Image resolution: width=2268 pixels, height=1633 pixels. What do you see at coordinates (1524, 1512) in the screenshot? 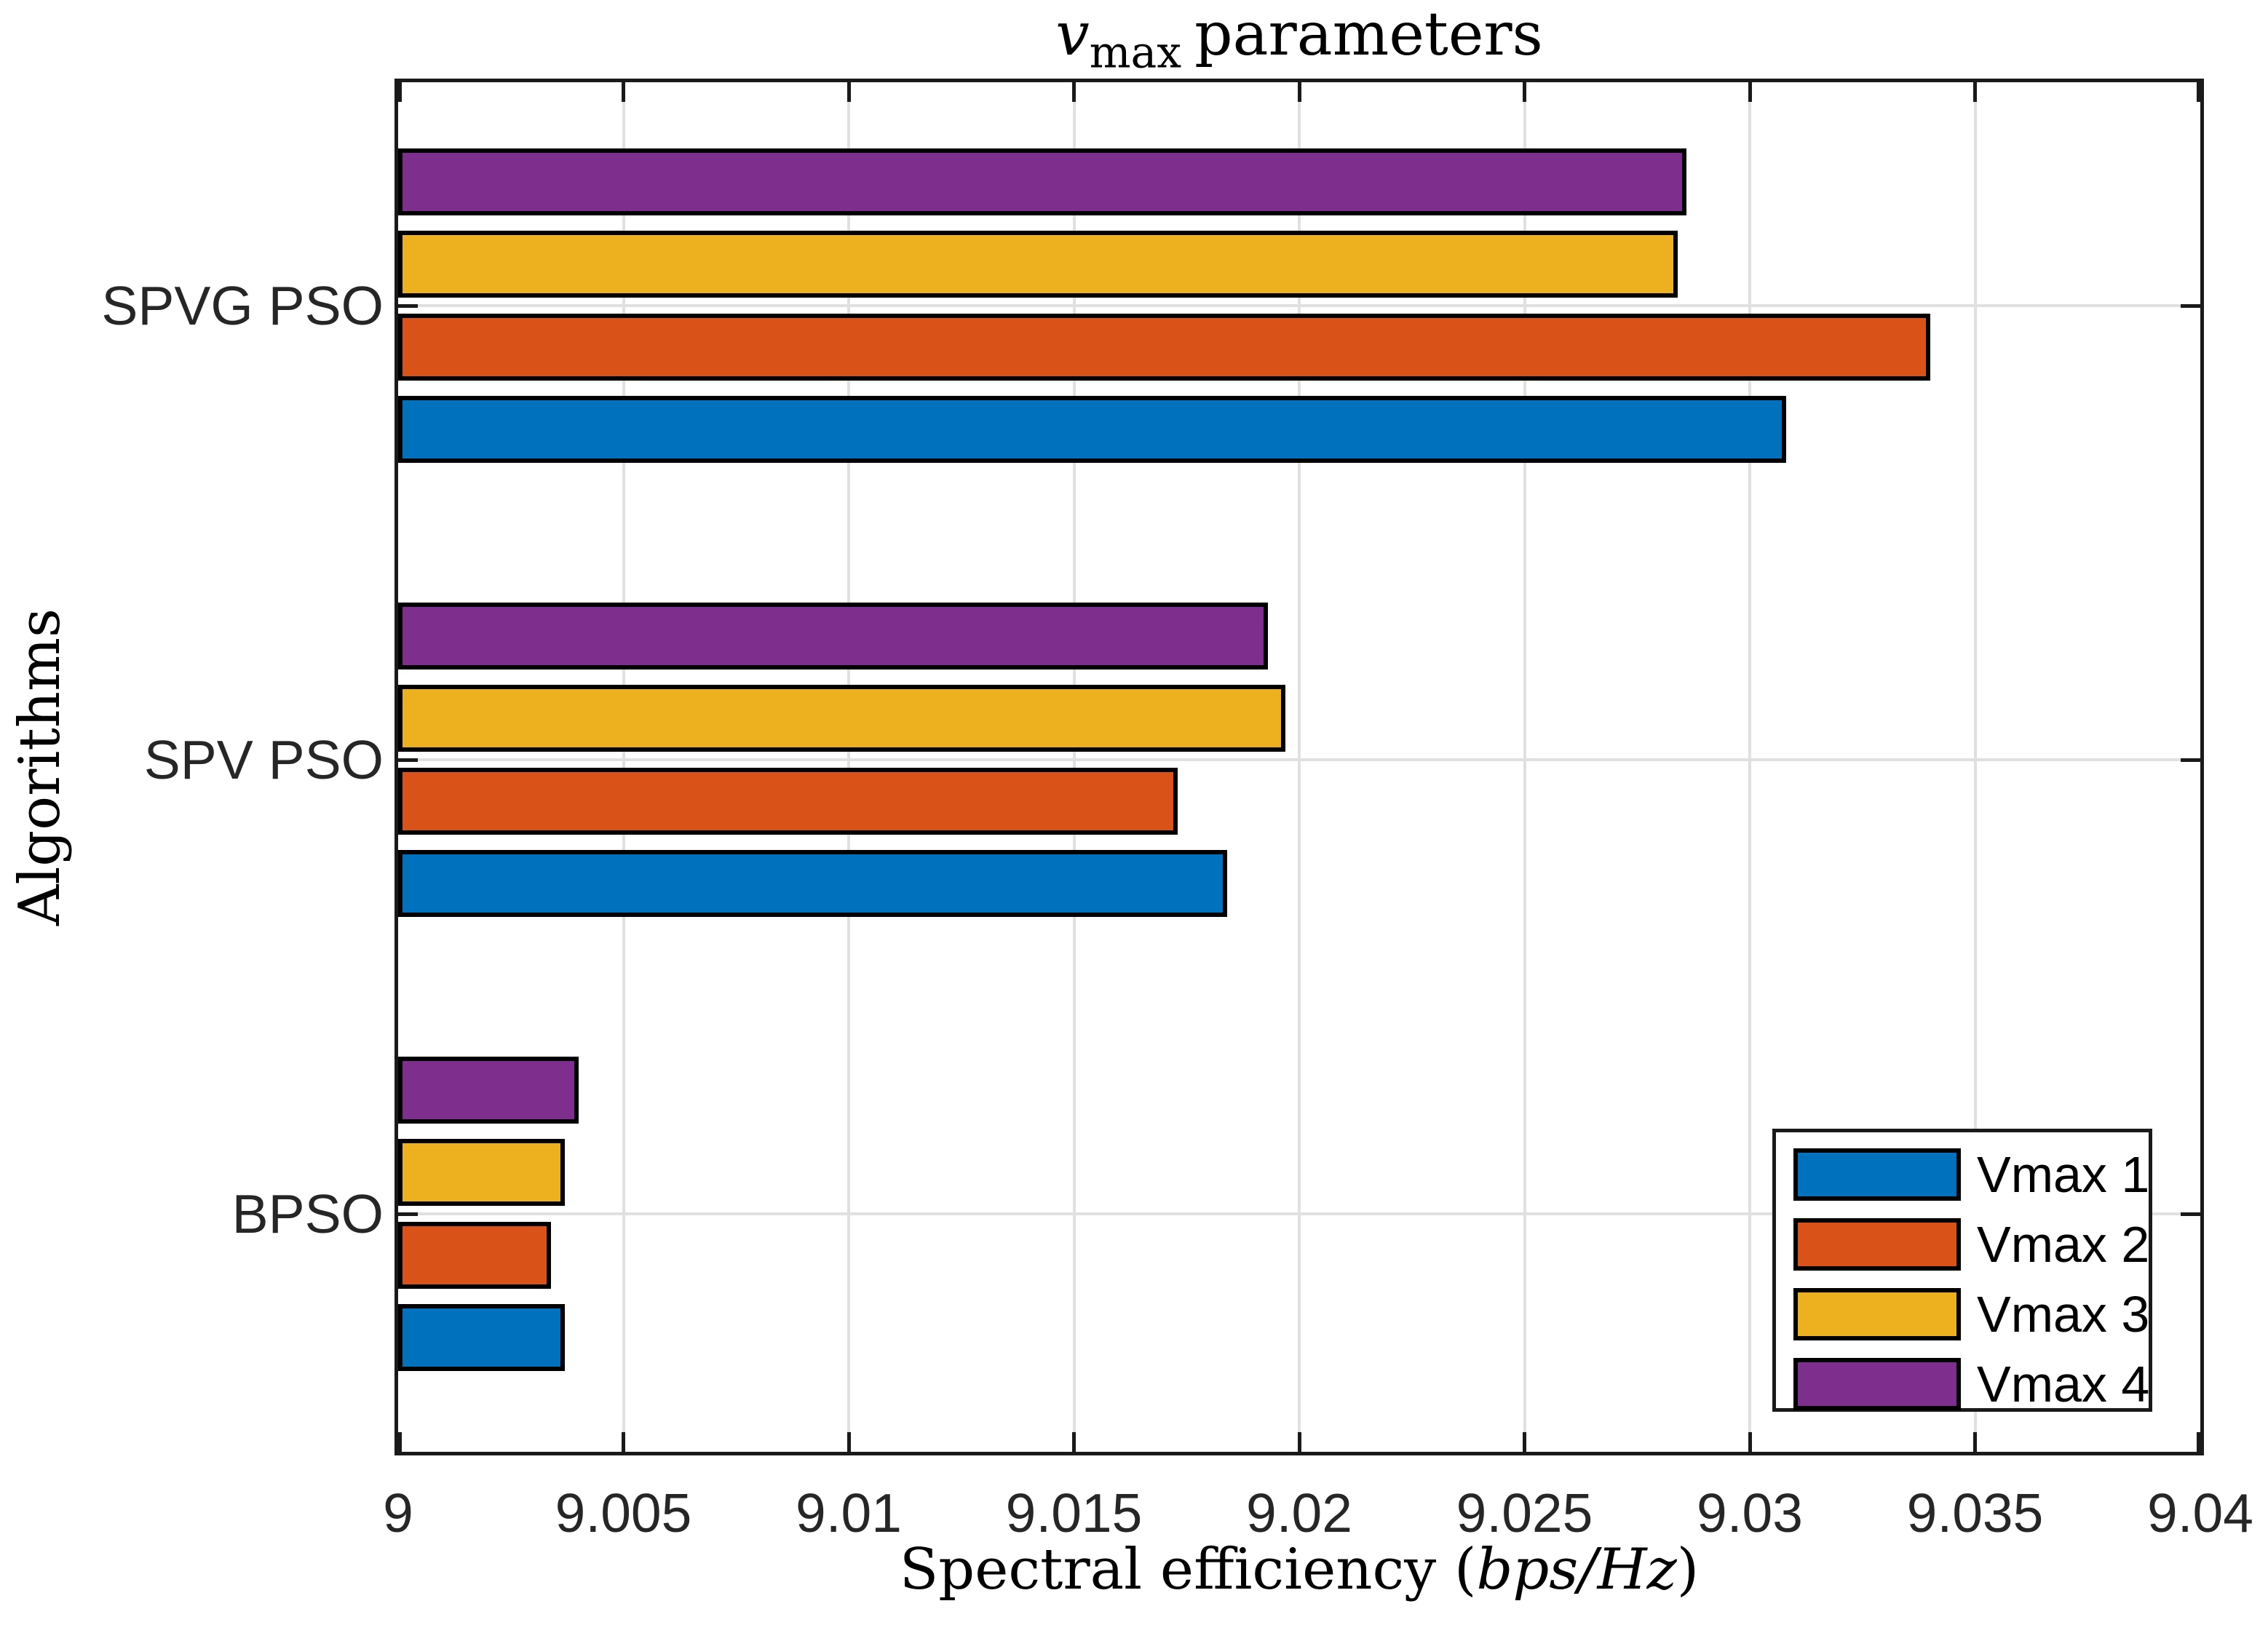
I see `x-tick-label: 9.025` at bounding box center [1524, 1512].